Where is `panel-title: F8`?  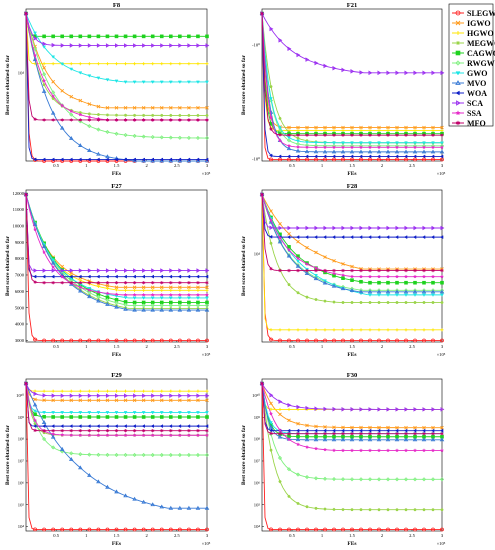
panel-title: F8 is located at coordinates (117, 5).